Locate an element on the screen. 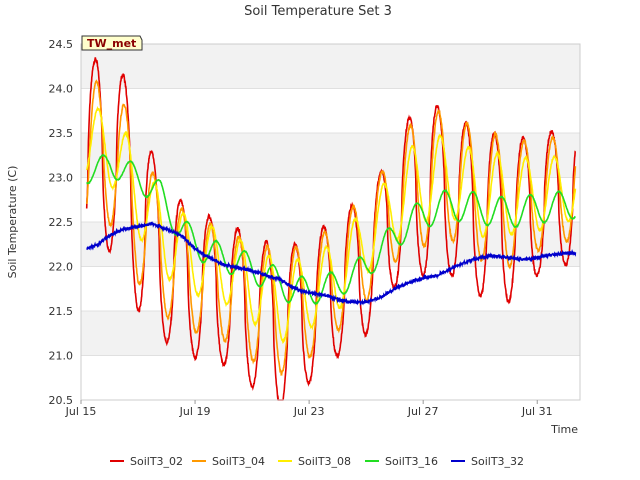  x-tick-label: Jul 31 is located at coordinates (537, 411).